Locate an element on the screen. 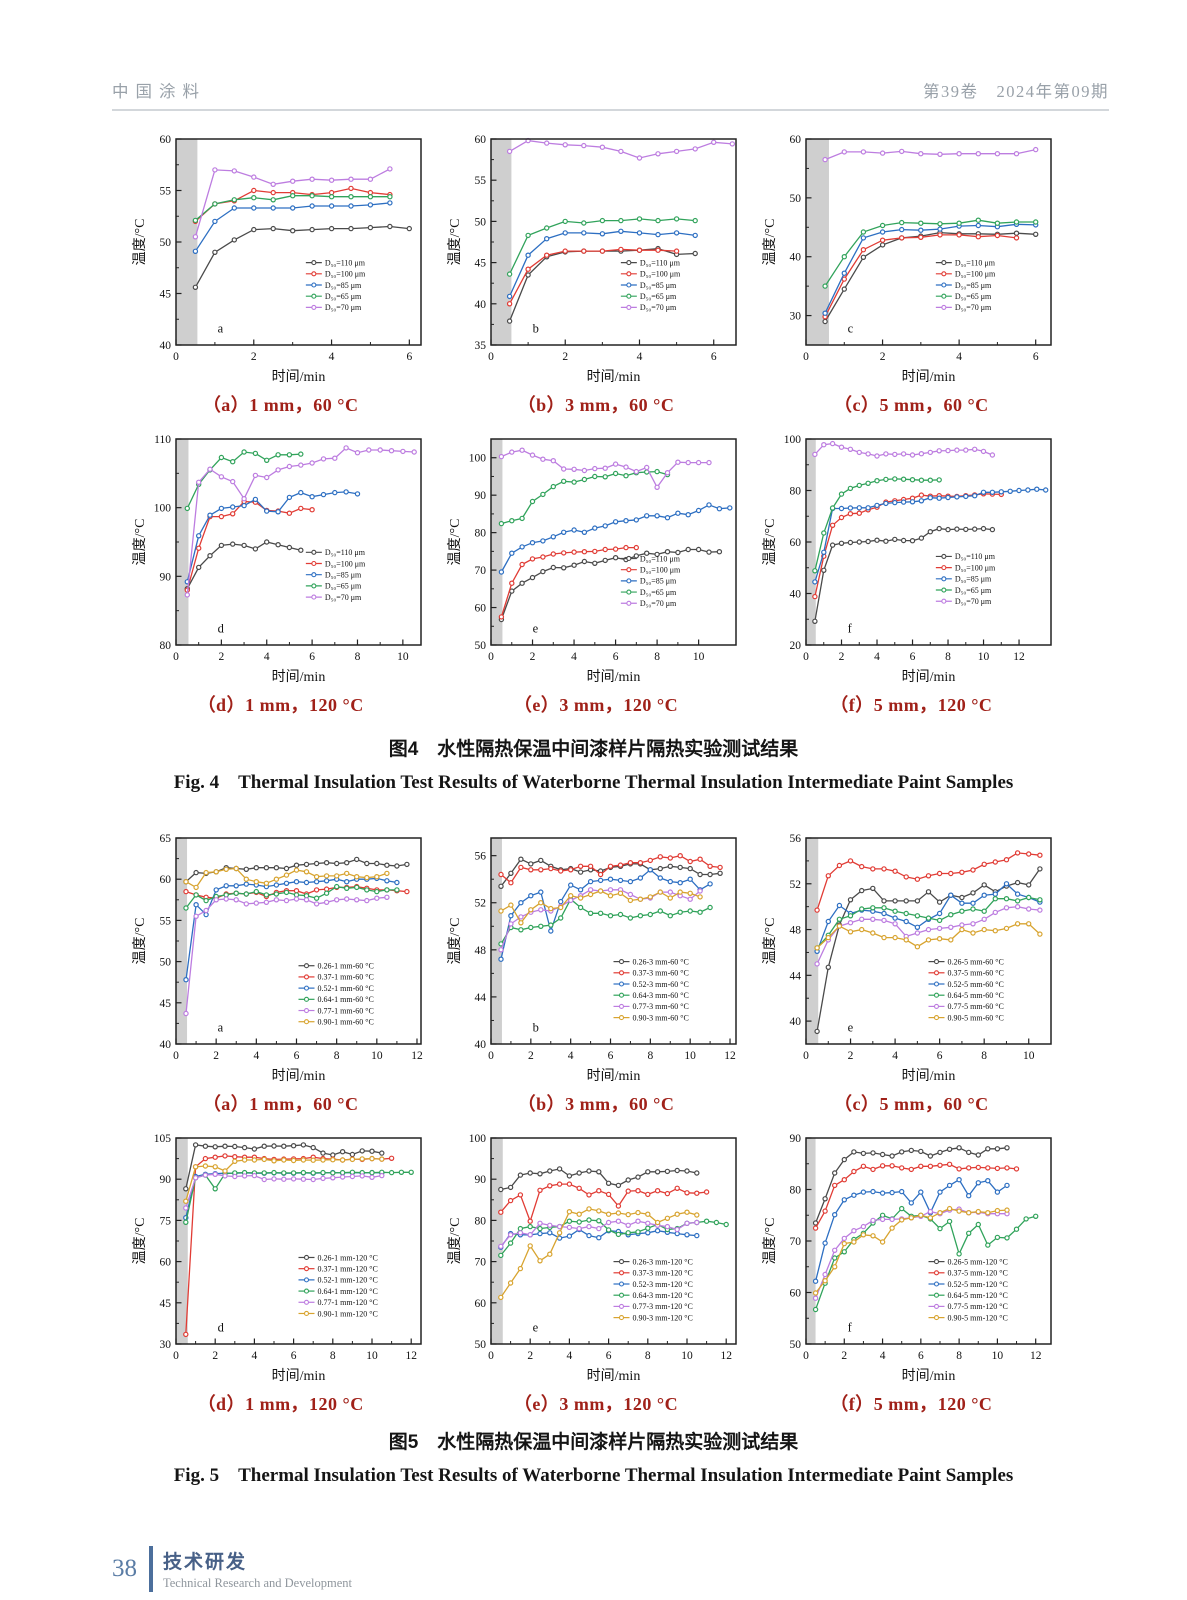 Image resolution: width=1187 pixels, height=1600 pixels. legend-label: 0.52-5 mm-60 °C is located at coordinates (976, 983).